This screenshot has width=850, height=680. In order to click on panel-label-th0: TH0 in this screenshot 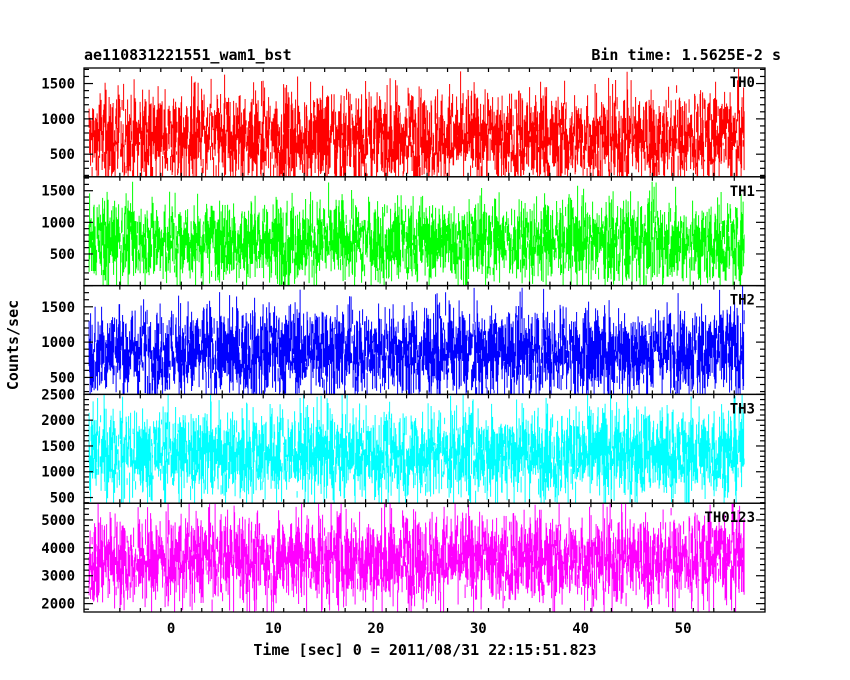, I will do `click(742, 83)`.